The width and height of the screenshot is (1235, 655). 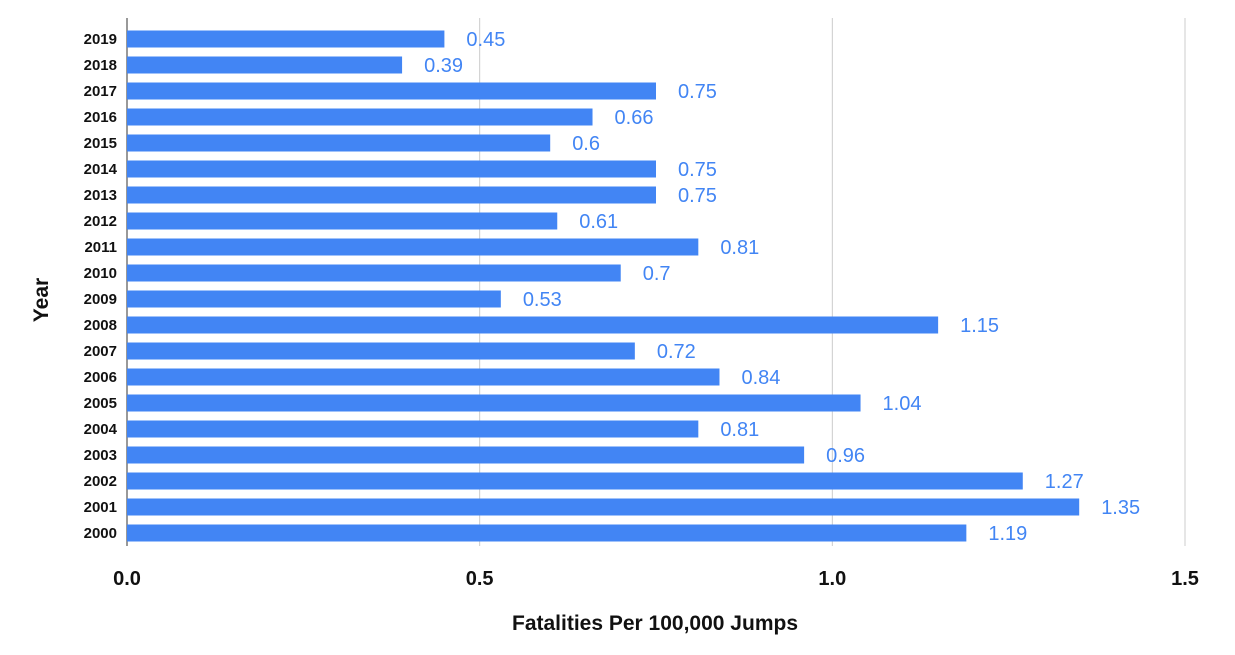 I want to click on data-label: 0.7, so click(x=657, y=274).